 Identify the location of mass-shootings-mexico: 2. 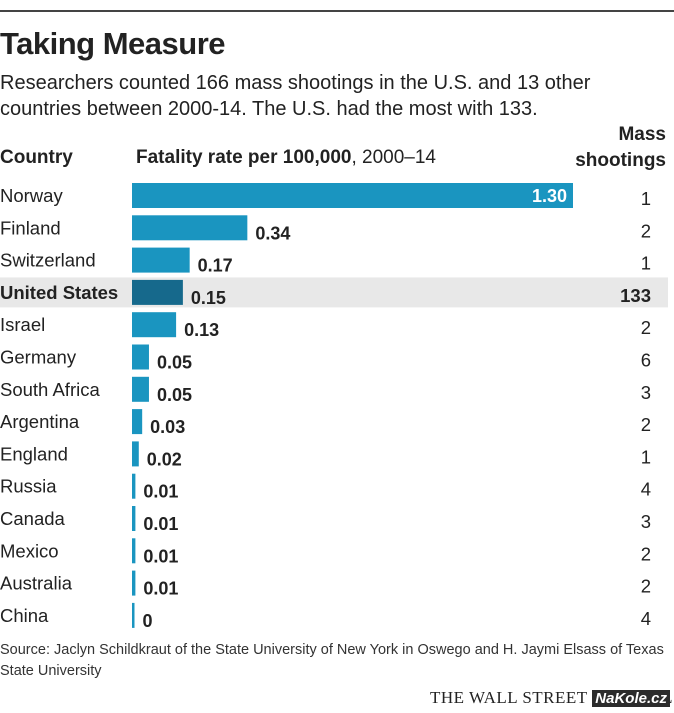
(646, 553).